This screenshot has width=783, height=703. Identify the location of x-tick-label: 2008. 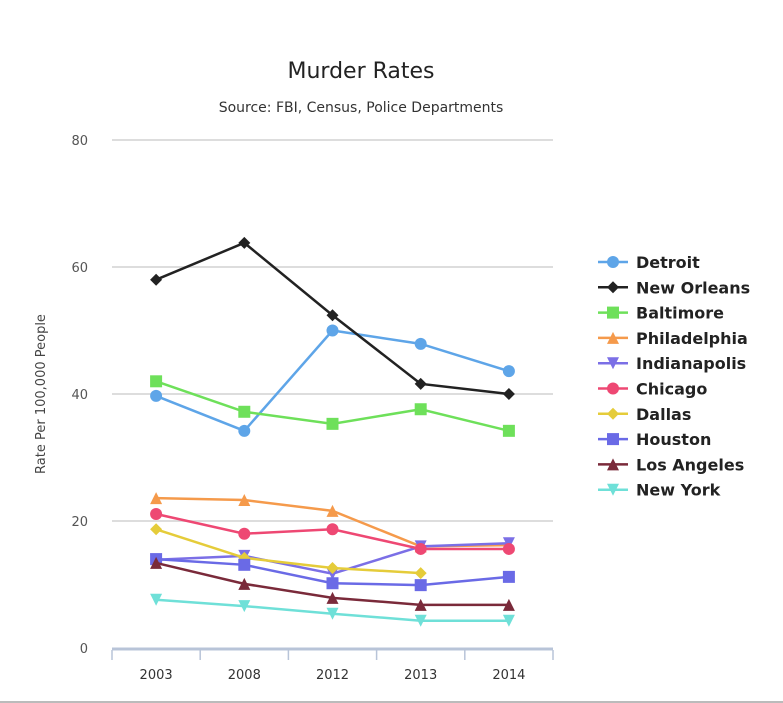
(244, 675).